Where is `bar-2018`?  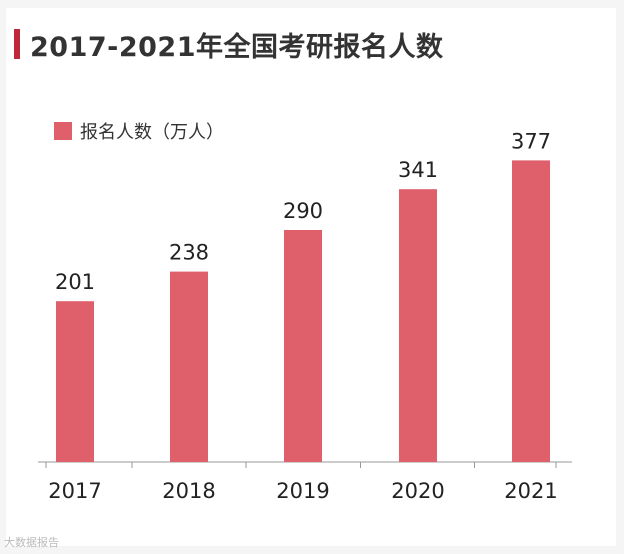
bar-2018 is located at coordinates (189, 366).